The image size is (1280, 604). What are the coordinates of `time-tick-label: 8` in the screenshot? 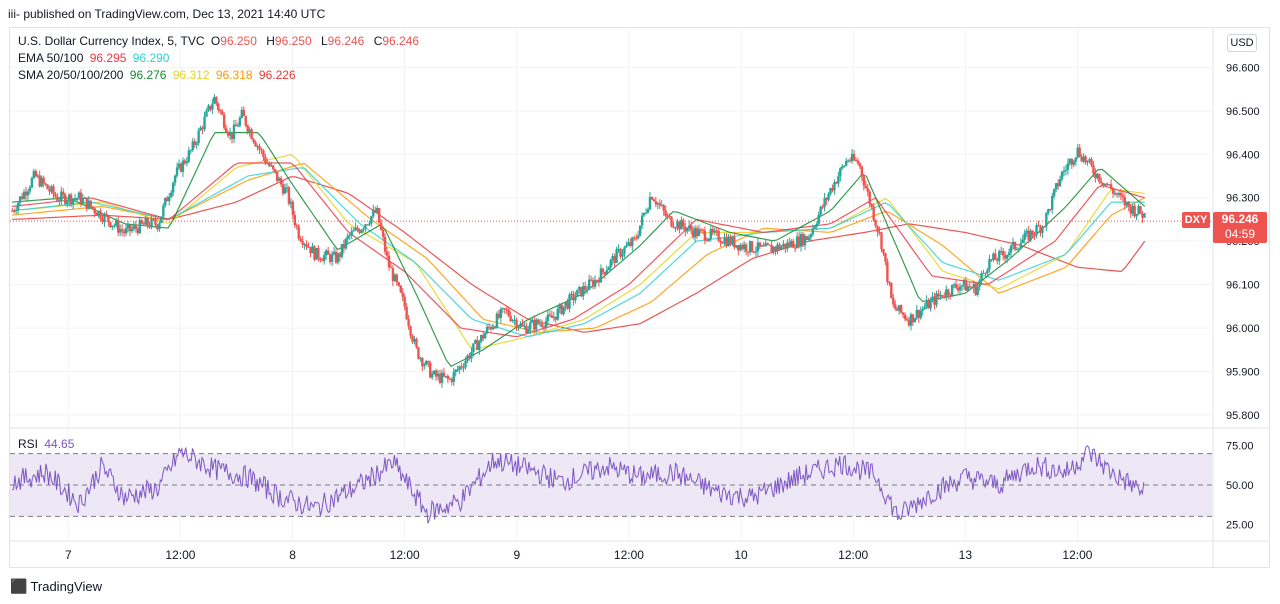 It's located at (292, 555).